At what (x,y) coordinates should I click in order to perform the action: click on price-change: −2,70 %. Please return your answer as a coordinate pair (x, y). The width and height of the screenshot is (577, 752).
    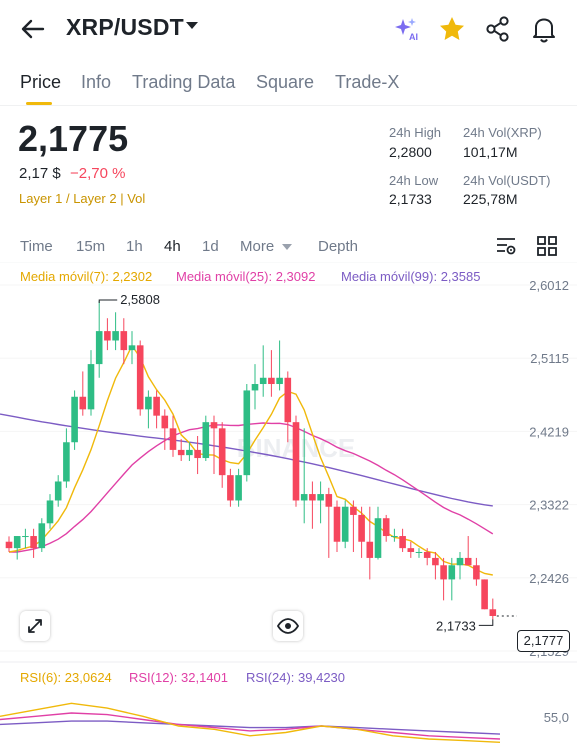
    Looking at the image, I should click on (98, 173).